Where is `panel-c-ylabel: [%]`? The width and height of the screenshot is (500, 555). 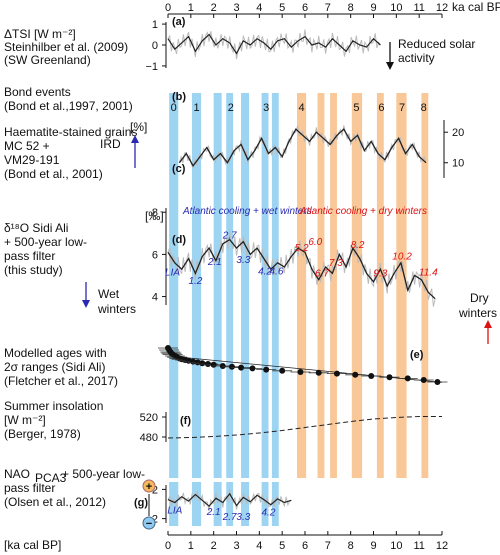 panel-c-ylabel: [%] is located at coordinates (138, 127).